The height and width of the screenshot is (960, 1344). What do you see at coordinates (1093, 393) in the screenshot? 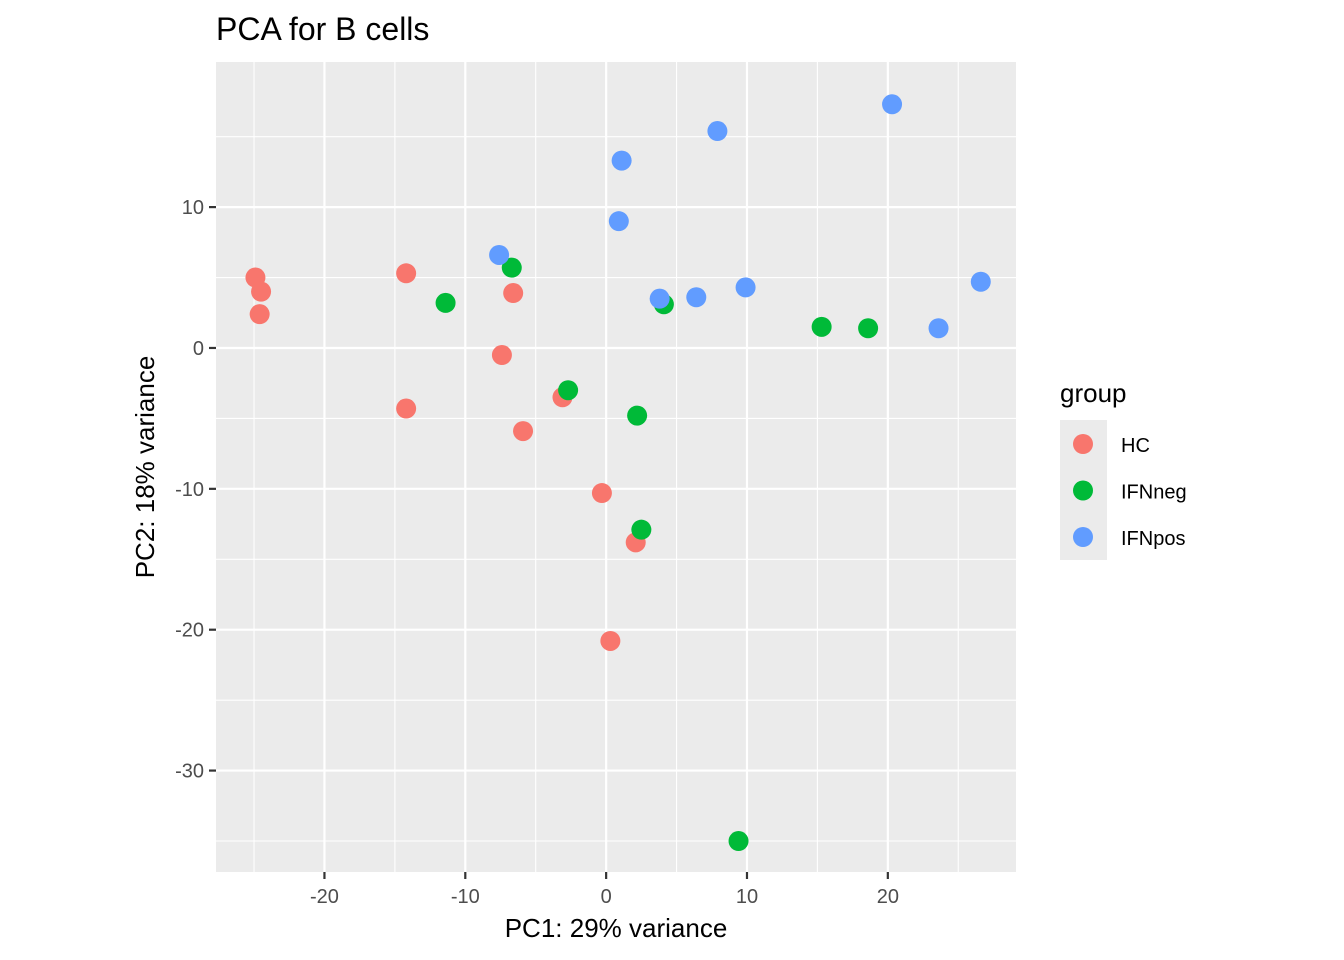
I see `legend-title: group` at bounding box center [1093, 393].